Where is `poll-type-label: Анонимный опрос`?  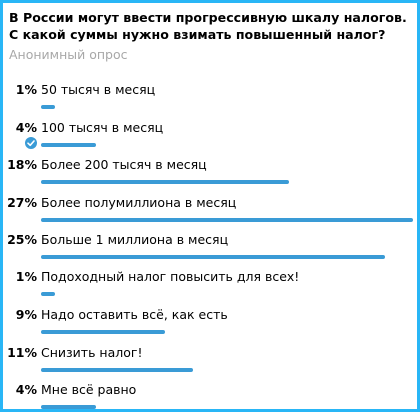
poll-type-label: Анонимный опрос is located at coordinates (68, 54).